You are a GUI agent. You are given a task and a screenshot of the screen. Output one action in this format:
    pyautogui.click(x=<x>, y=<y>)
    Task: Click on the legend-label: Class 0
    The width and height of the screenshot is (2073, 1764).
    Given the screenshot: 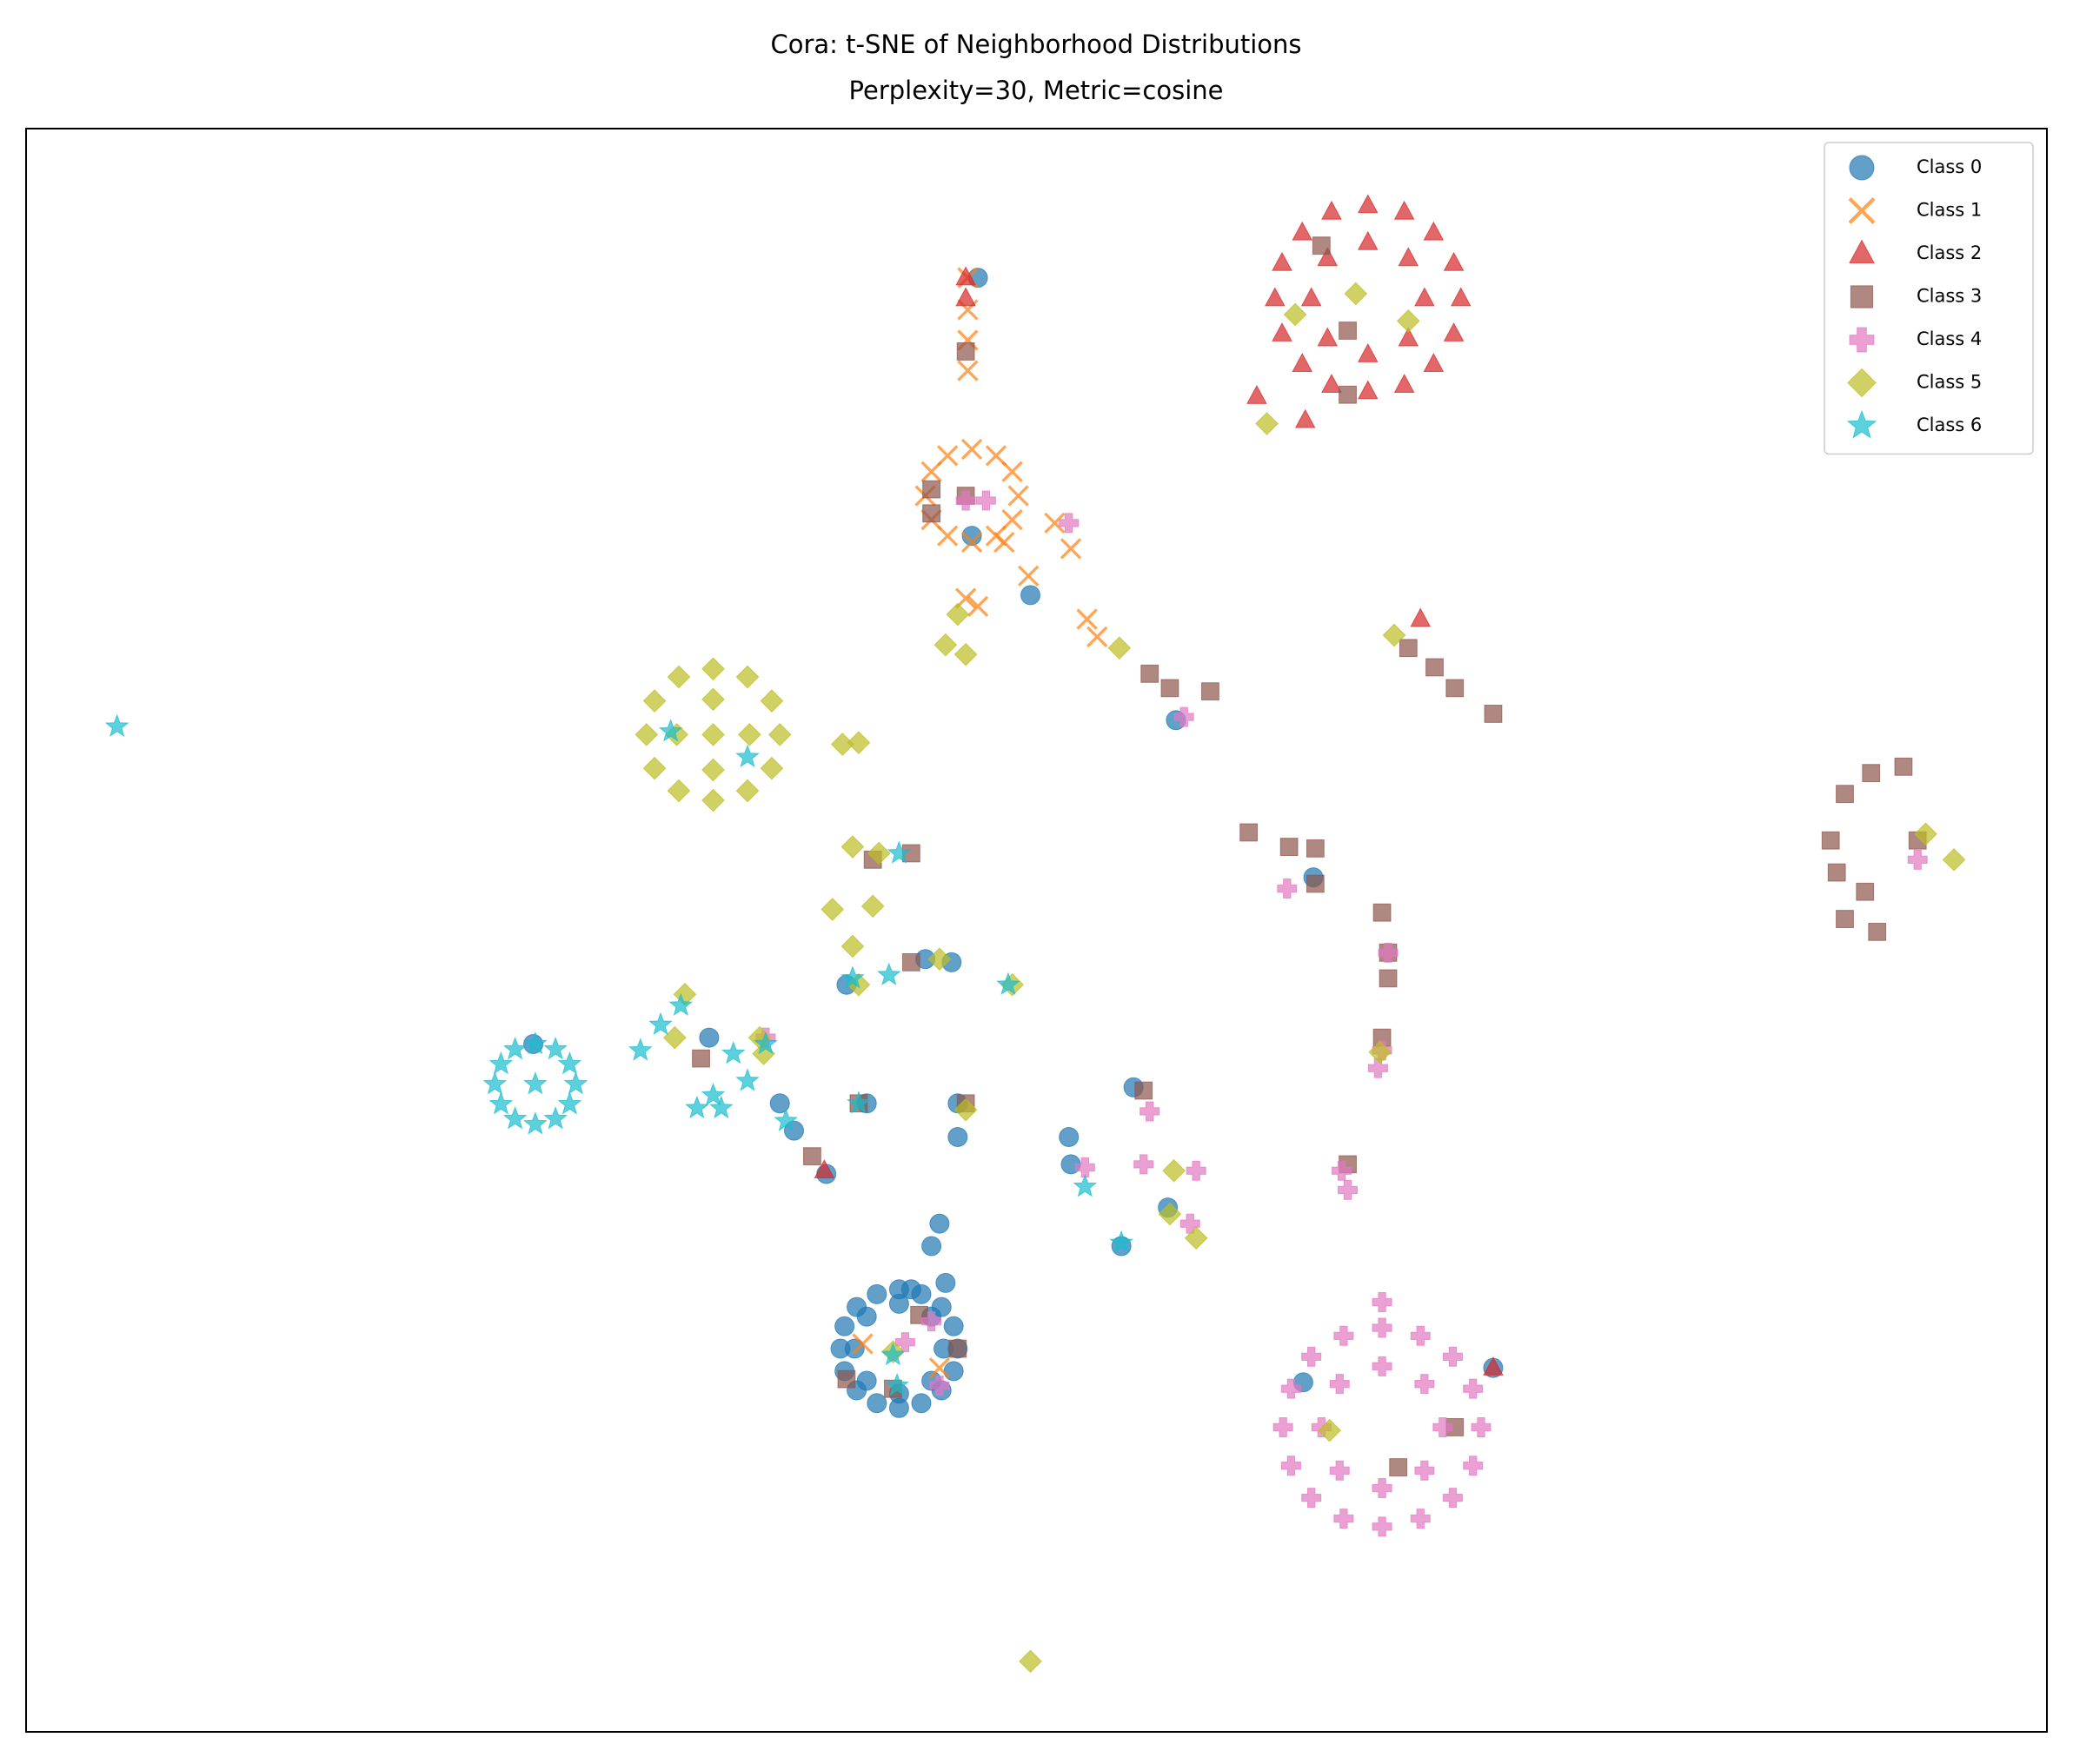 What is the action you would take?
    pyautogui.click(x=1949, y=166)
    